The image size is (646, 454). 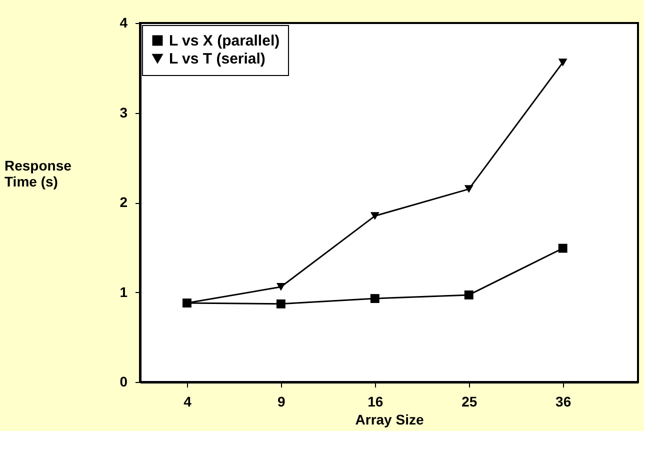 What do you see at coordinates (124, 112) in the screenshot?
I see `y-tick-label: 3` at bounding box center [124, 112].